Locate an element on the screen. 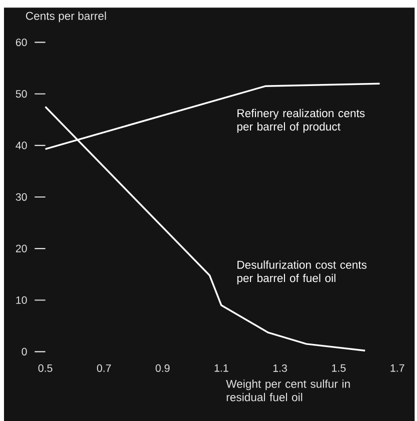  x-tick-label: 1.1 is located at coordinates (221, 368).